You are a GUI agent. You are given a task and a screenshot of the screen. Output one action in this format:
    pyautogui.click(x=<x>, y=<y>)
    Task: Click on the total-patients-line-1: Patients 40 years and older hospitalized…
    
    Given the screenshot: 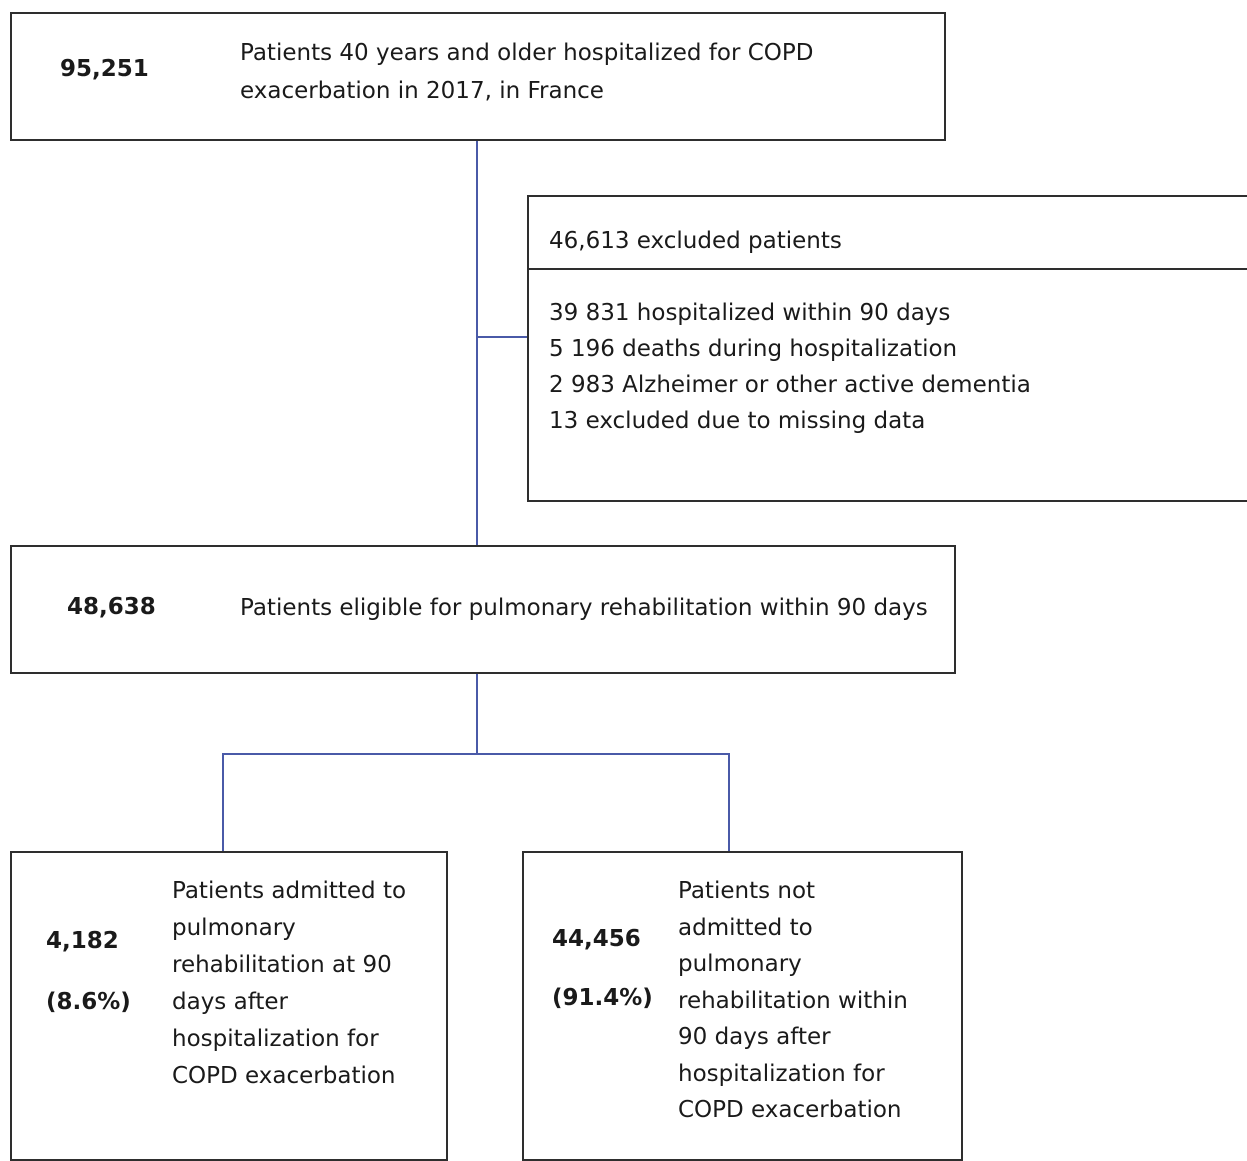 What is the action you would take?
    pyautogui.click(x=527, y=53)
    